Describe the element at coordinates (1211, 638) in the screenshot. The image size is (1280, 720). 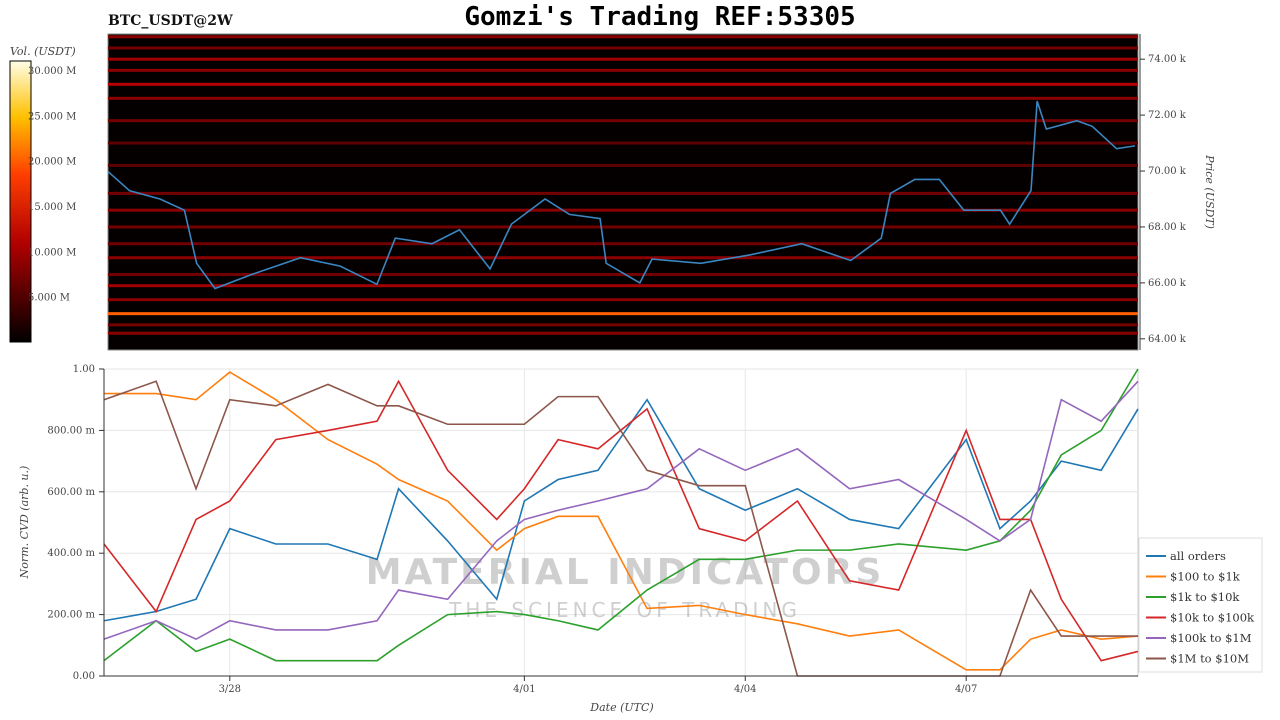
I see `legend-label: $100k to $1M` at that location.